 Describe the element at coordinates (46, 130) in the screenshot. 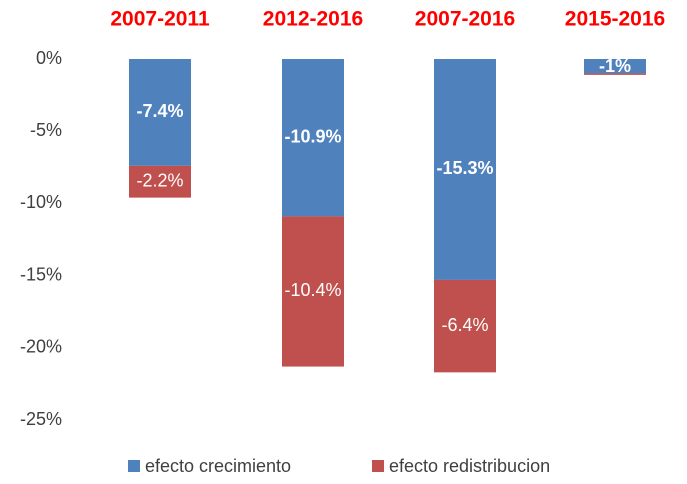

I see `y-tick-label: -5%` at that location.